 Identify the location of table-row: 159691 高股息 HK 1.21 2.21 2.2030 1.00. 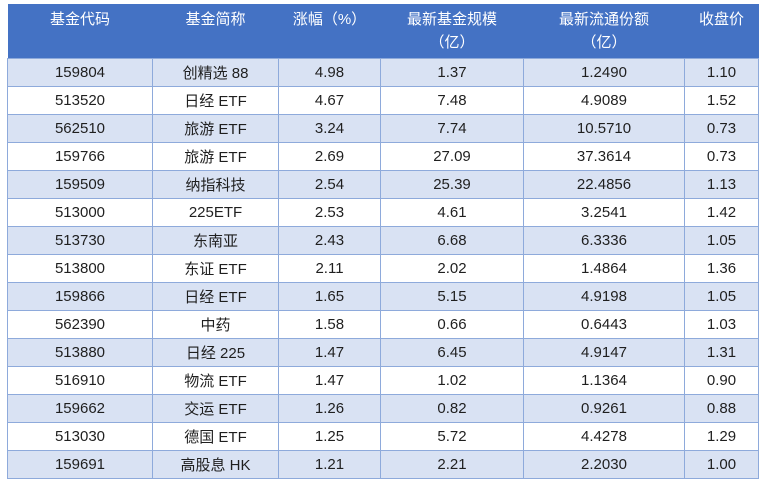
(383, 464).